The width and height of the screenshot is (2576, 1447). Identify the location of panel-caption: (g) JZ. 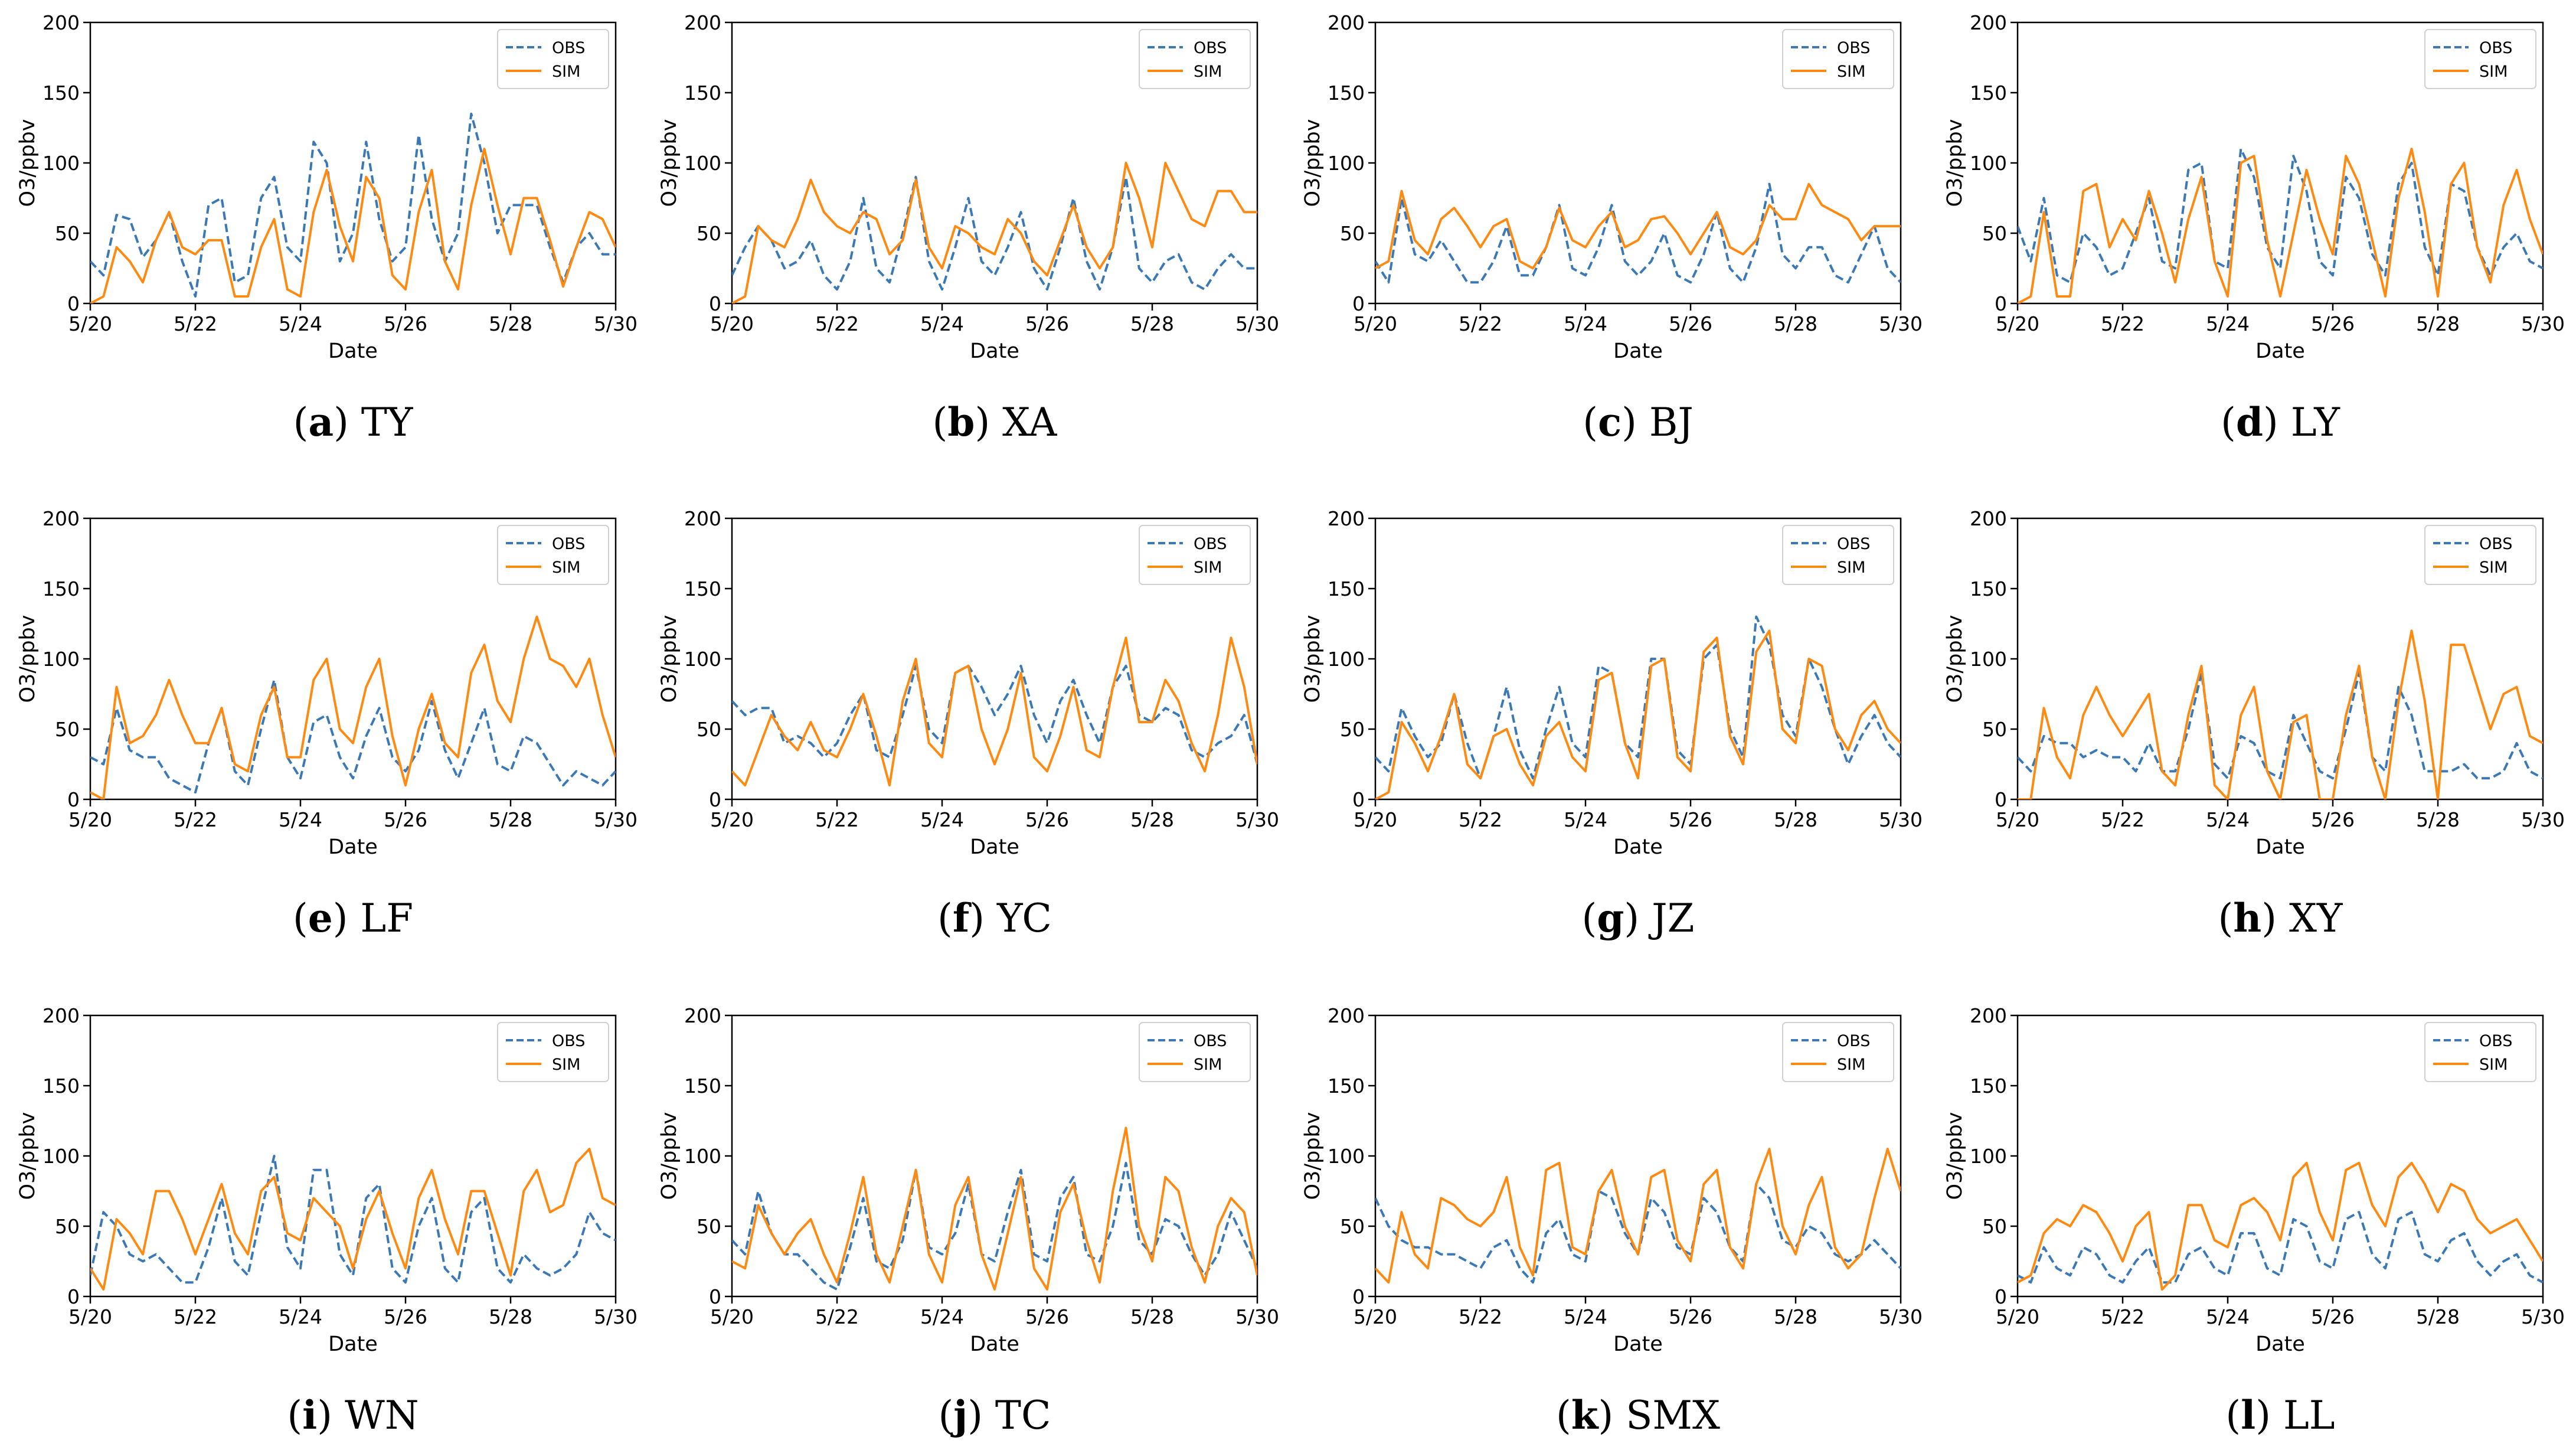
(1638, 918).